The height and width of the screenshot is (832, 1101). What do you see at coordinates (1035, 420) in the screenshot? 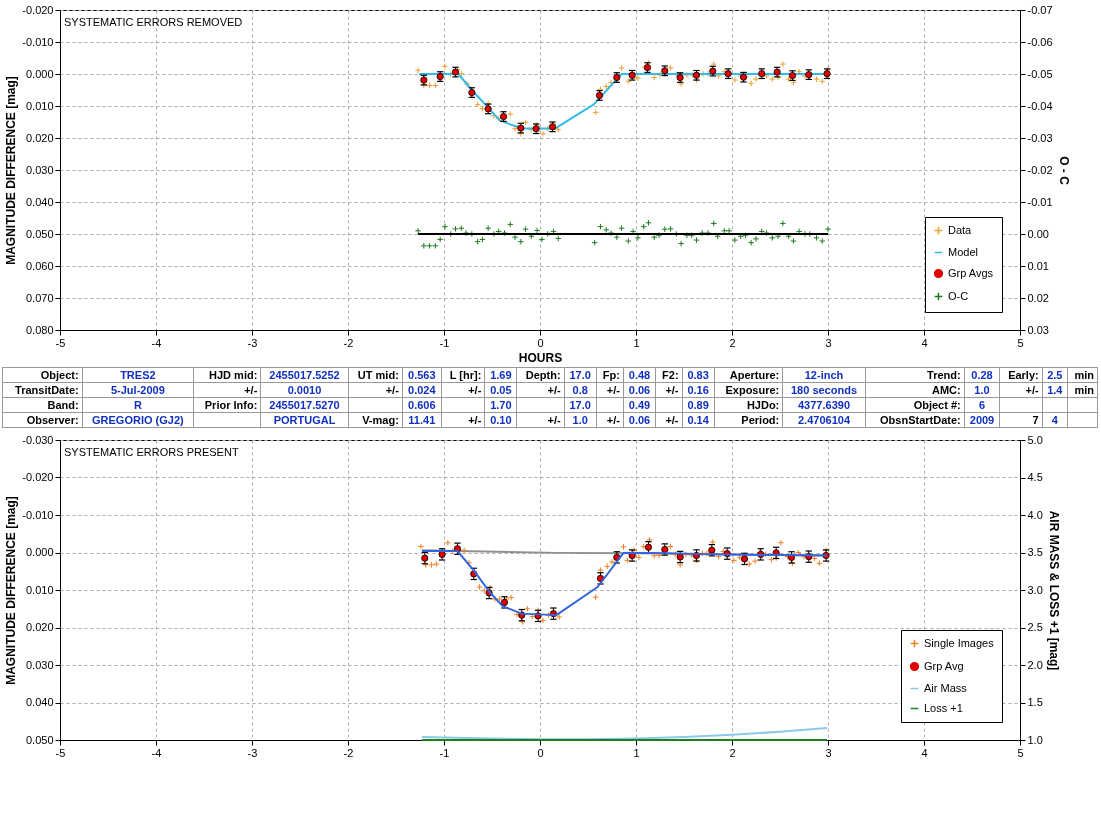
I see `text: 7` at bounding box center [1035, 420].